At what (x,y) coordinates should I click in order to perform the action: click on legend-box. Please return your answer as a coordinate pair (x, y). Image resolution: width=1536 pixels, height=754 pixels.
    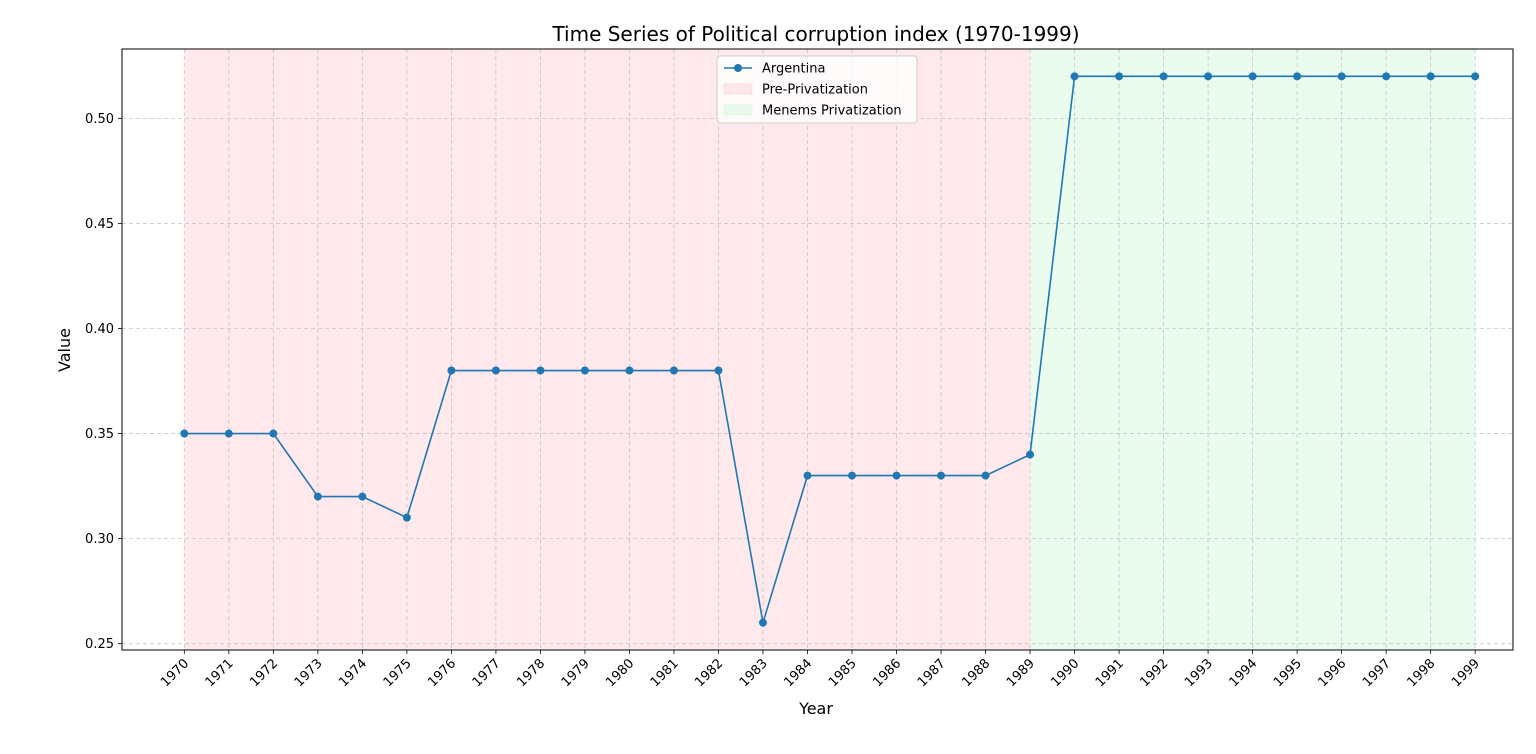
    Looking at the image, I should click on (817, 89).